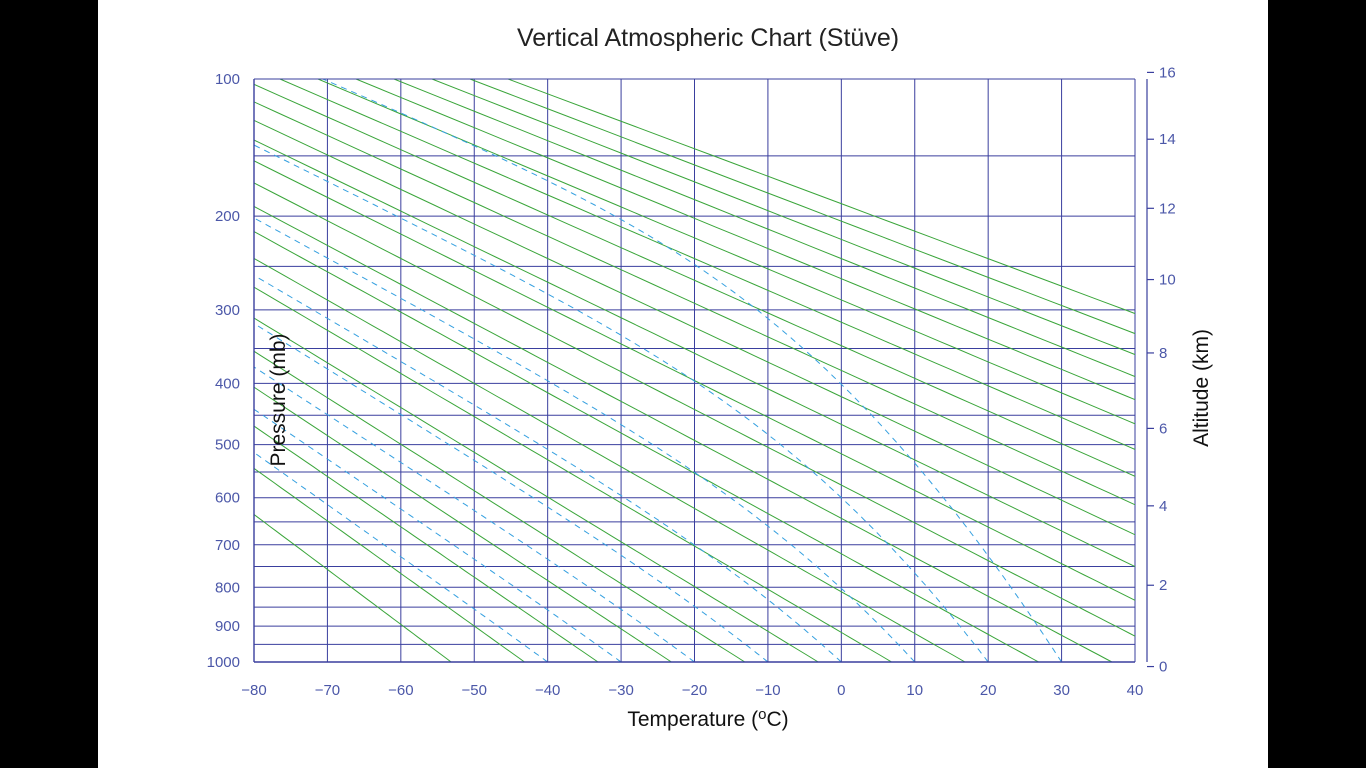  What do you see at coordinates (767, 690) in the screenshot?
I see `x-tick-label: −10` at bounding box center [767, 690].